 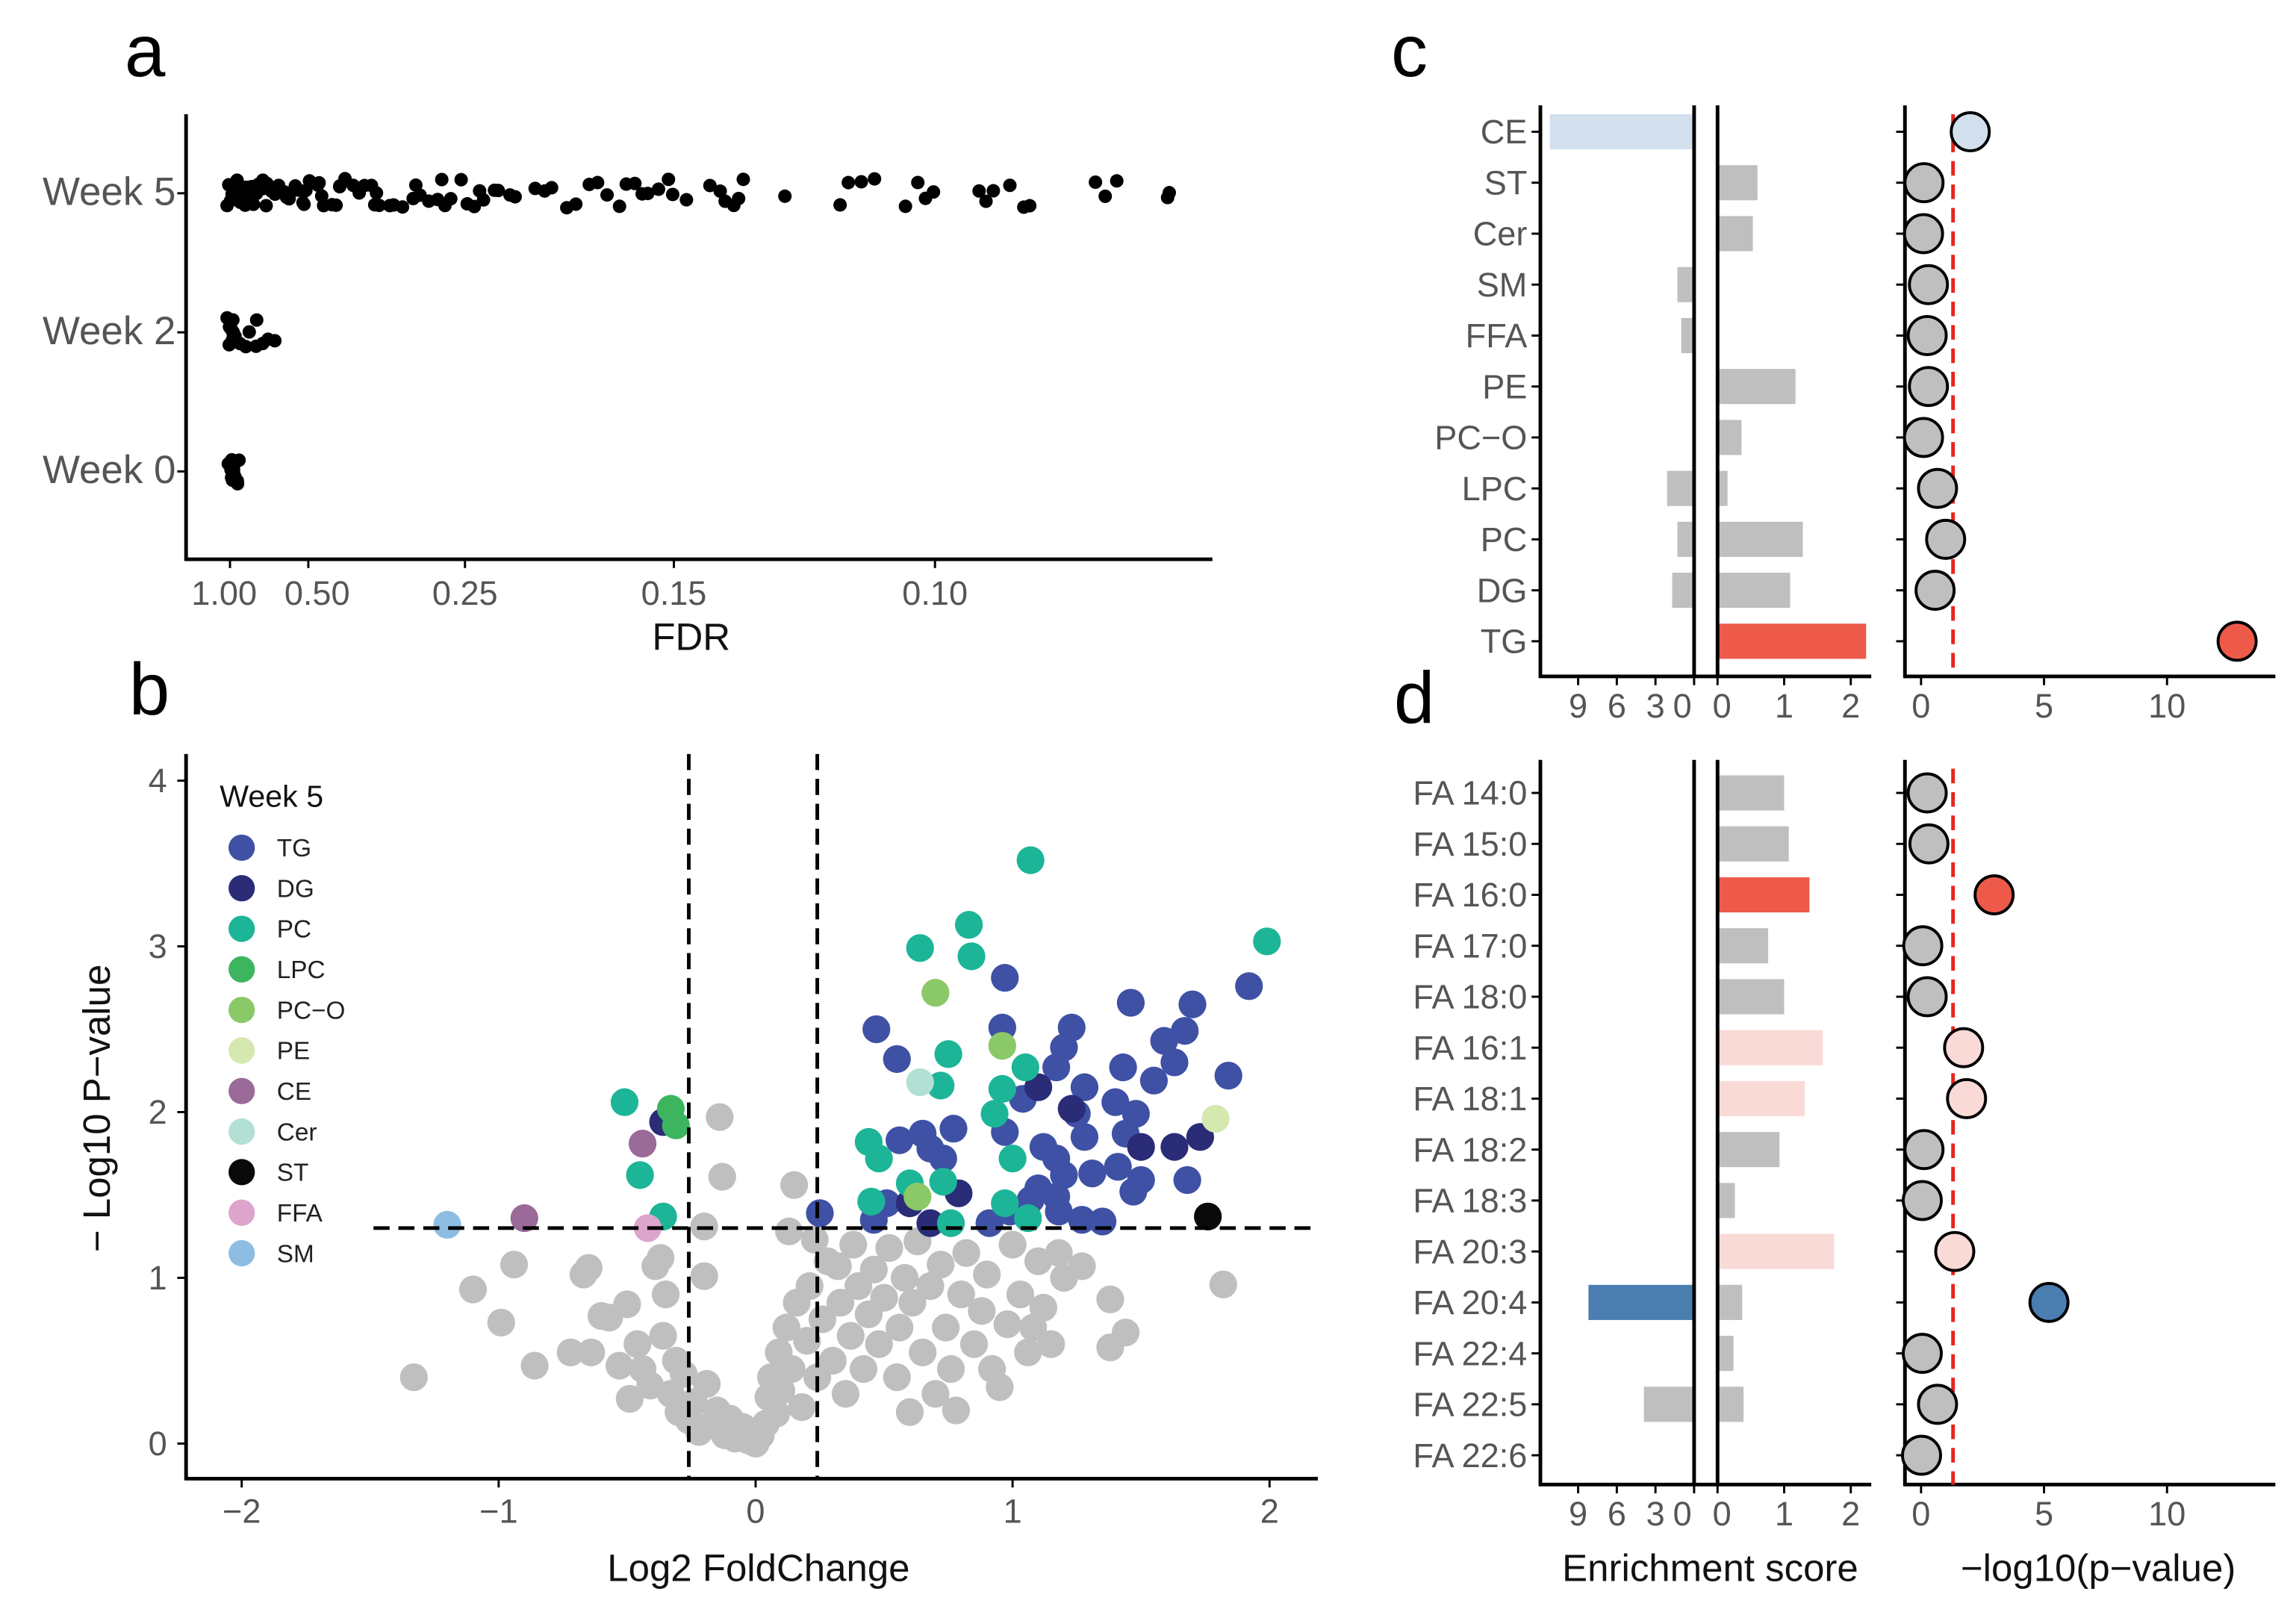 I want to click on category-label: FFA, so click(x=1497, y=336).